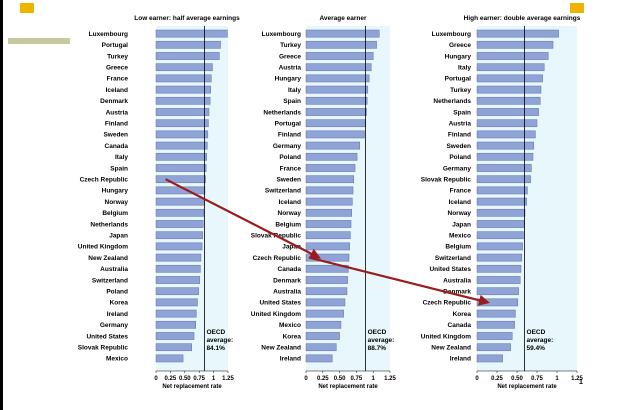 This screenshot has height=410, width=617. Describe the element at coordinates (1, 205) in the screenshot. I see `slide-left-border` at that location.